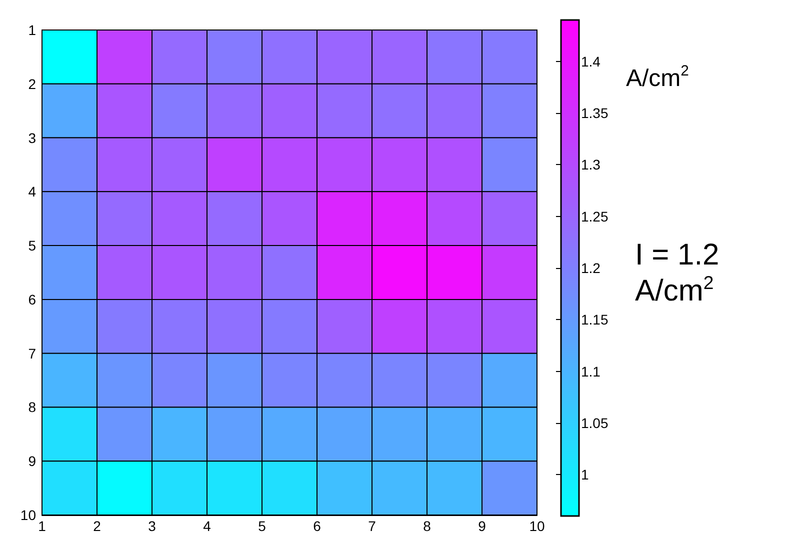  Describe the element at coordinates (207, 526) in the screenshot. I see `x-tick-label: 4` at that location.